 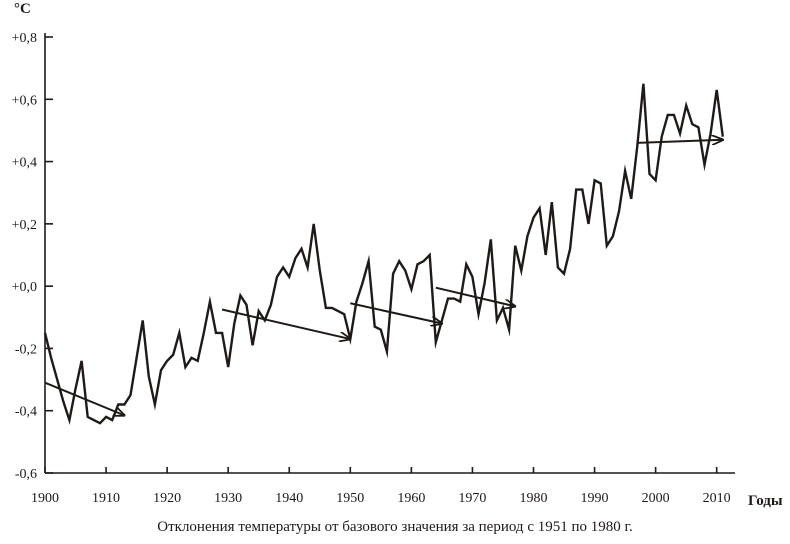 What do you see at coordinates (595, 498) in the screenshot?
I see `x-tick-label: 1990` at bounding box center [595, 498].